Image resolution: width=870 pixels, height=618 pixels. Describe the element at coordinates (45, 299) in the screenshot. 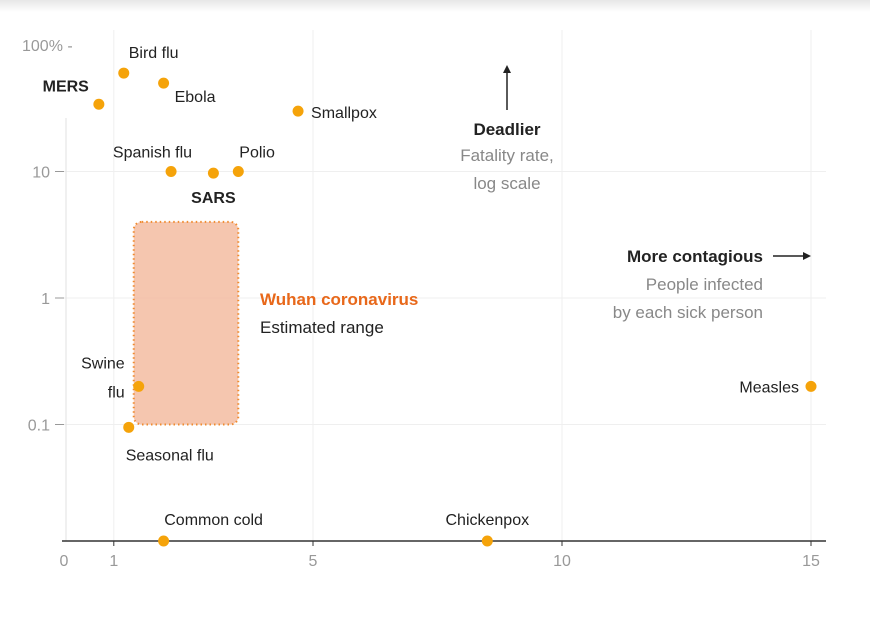

I see `y-tick-label: 1` at that location.